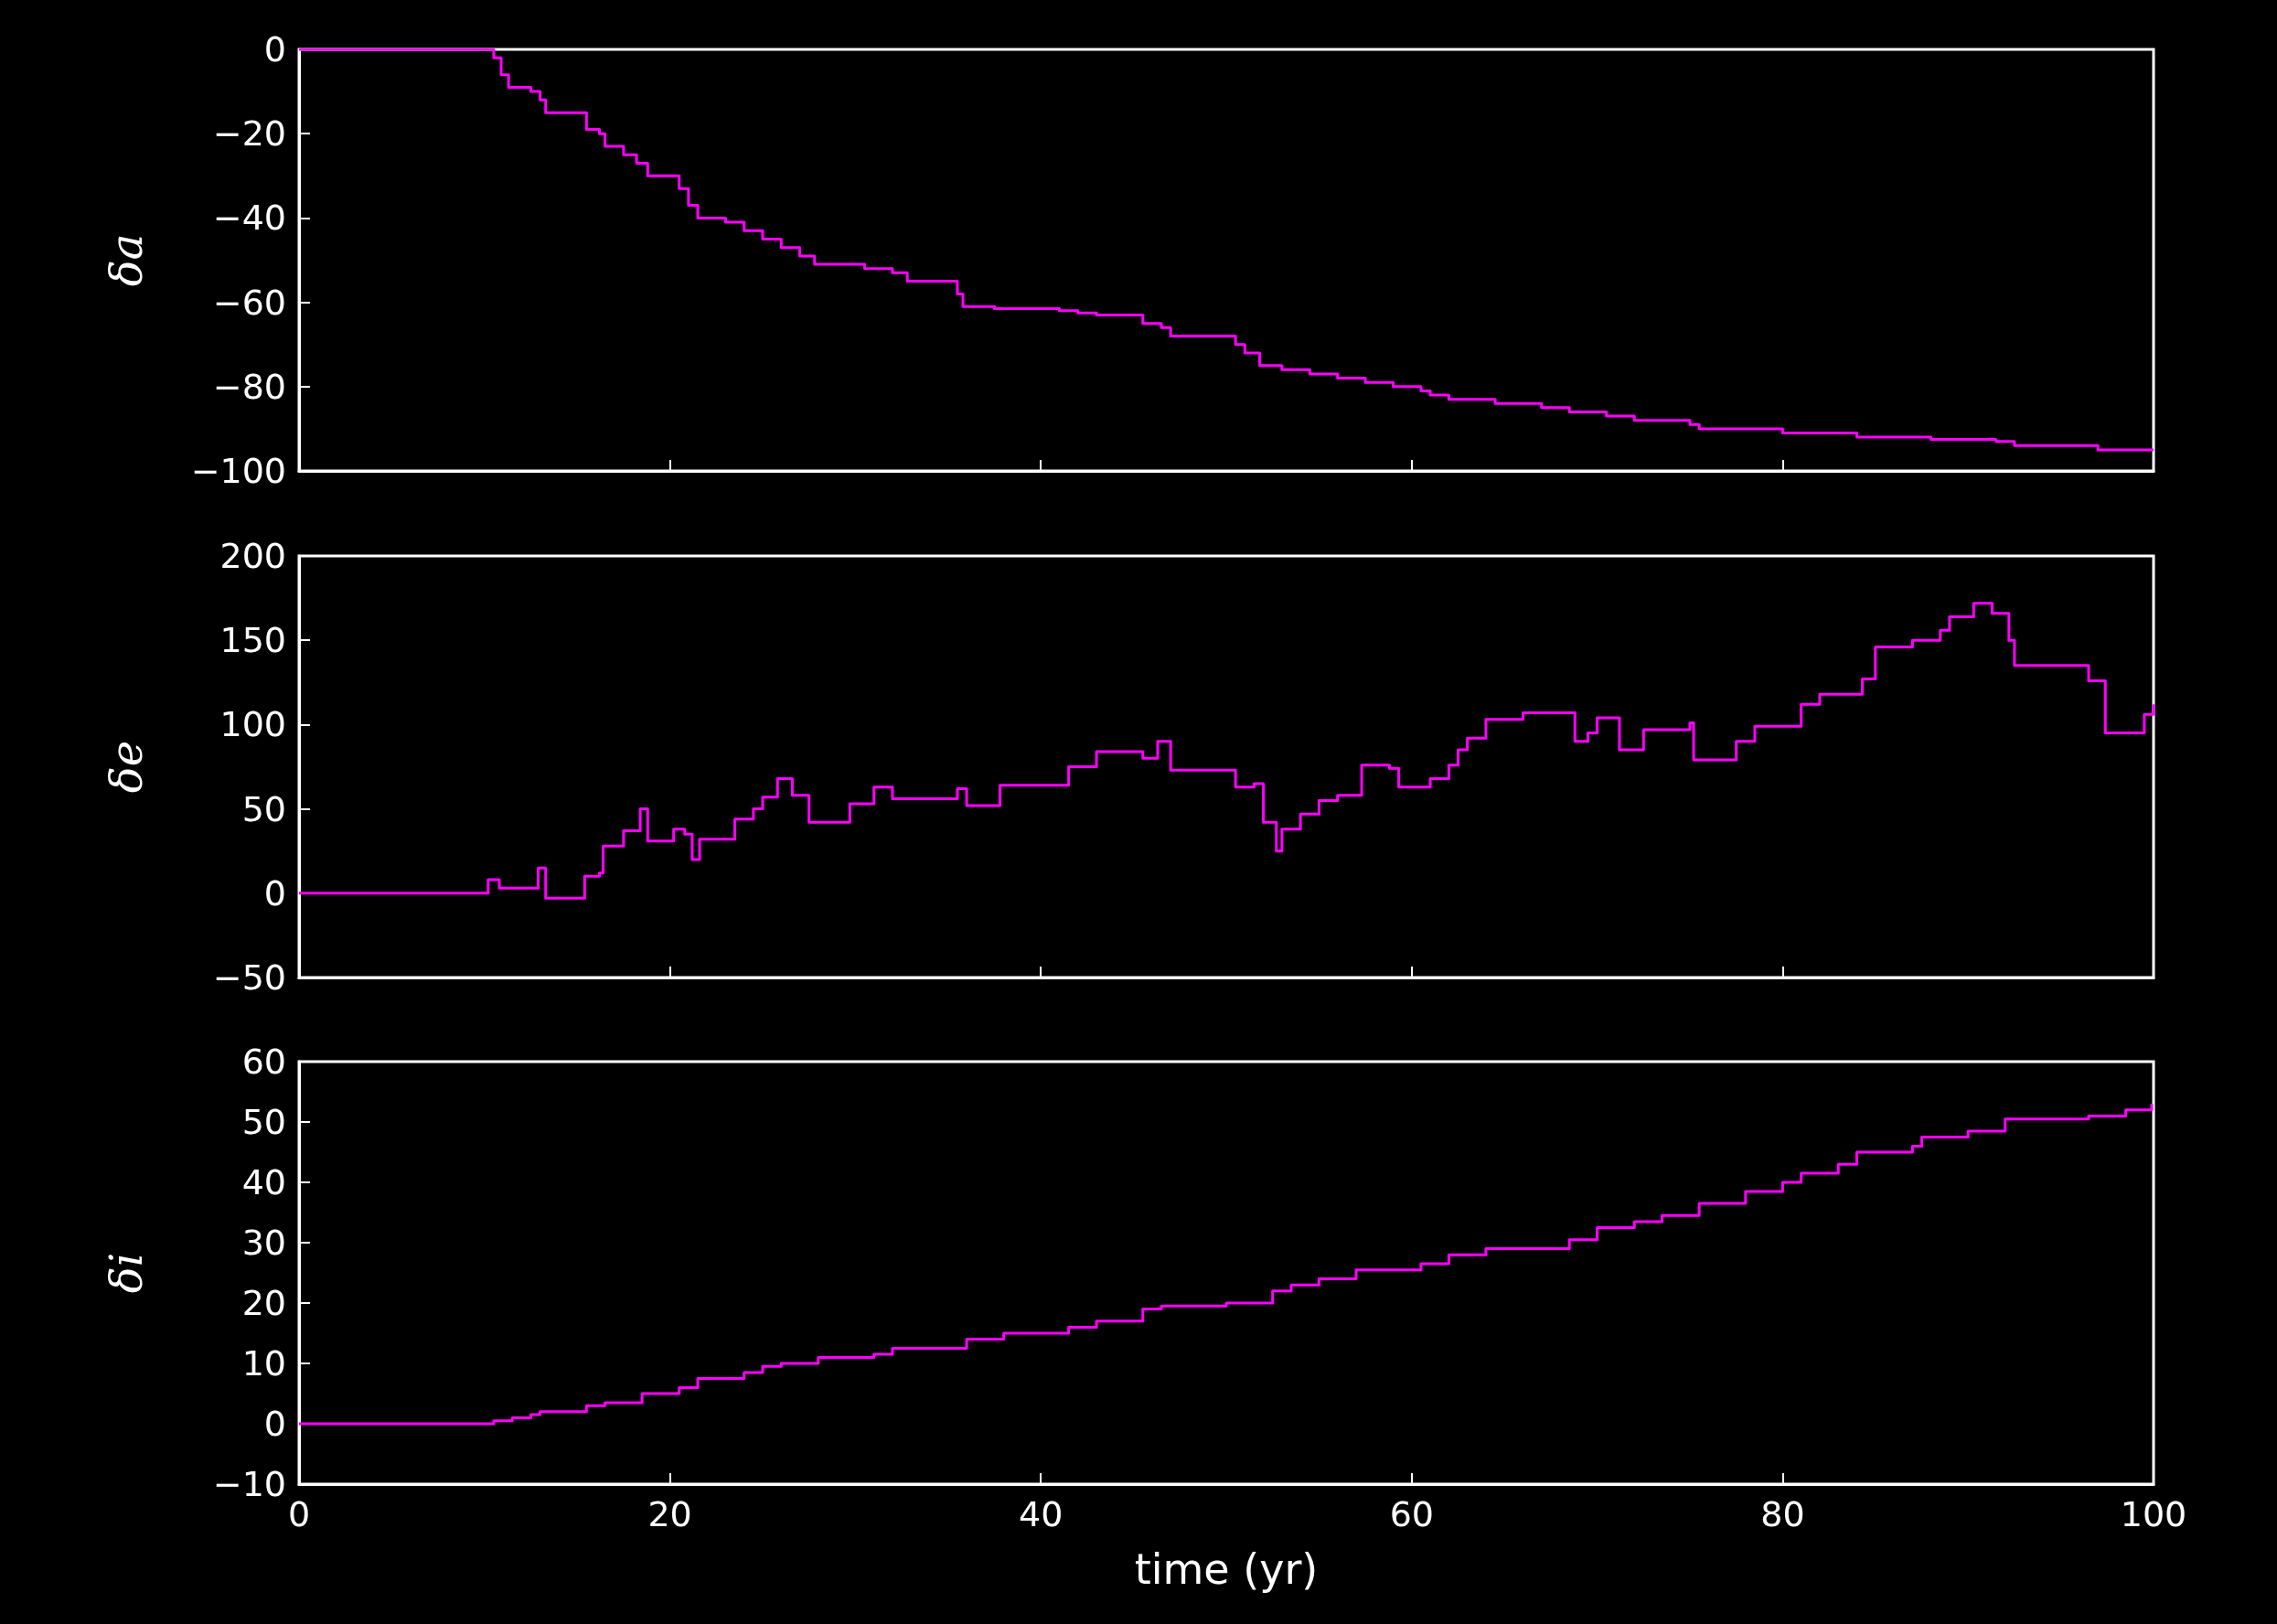 The width and height of the screenshot is (2277, 1624). What do you see at coordinates (249, 386) in the screenshot?
I see `y-tick-label: −80` at bounding box center [249, 386].